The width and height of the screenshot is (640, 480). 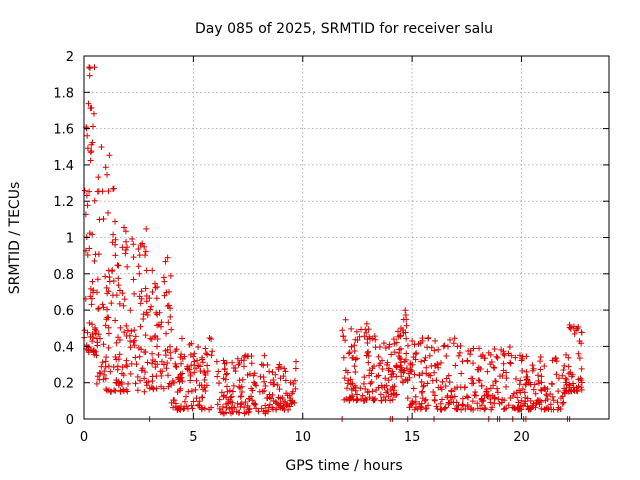 What do you see at coordinates (15, 238) in the screenshot?
I see `y-axis-label: SRMTID / TECUs` at bounding box center [15, 238].